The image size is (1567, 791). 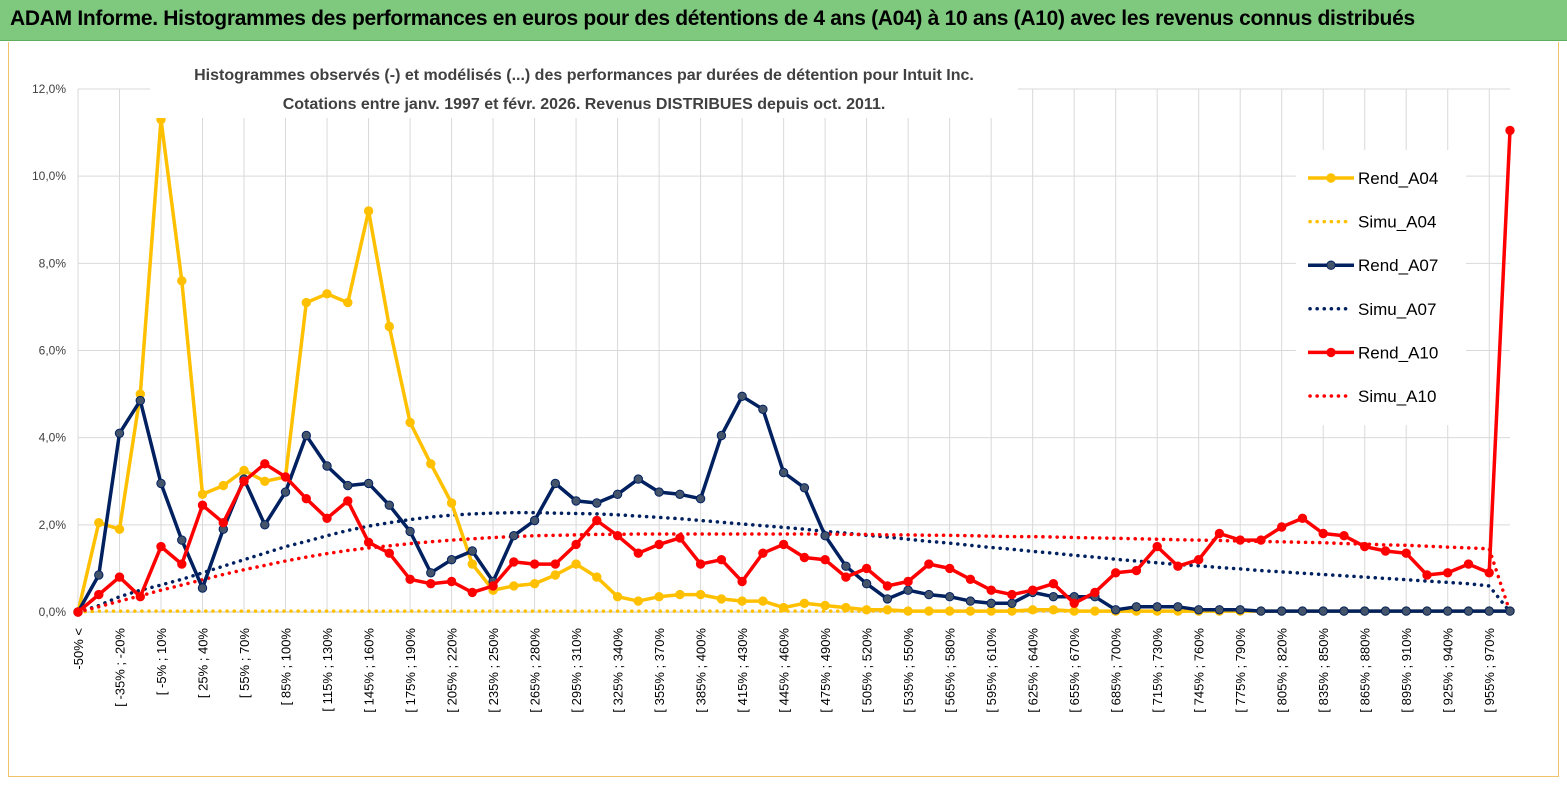 I want to click on x-tick-label: [ 355% ; 370%, so click(x=659, y=670).